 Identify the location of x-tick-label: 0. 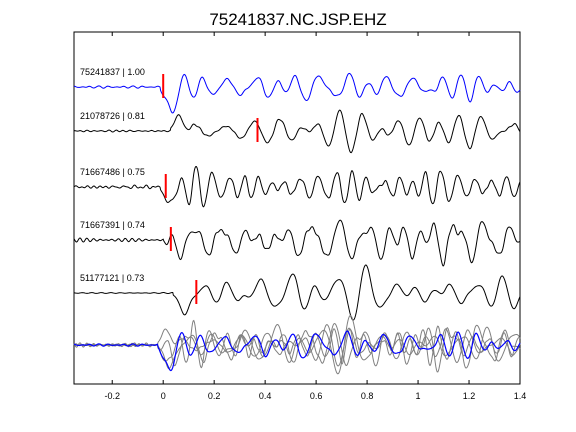
(163, 396).